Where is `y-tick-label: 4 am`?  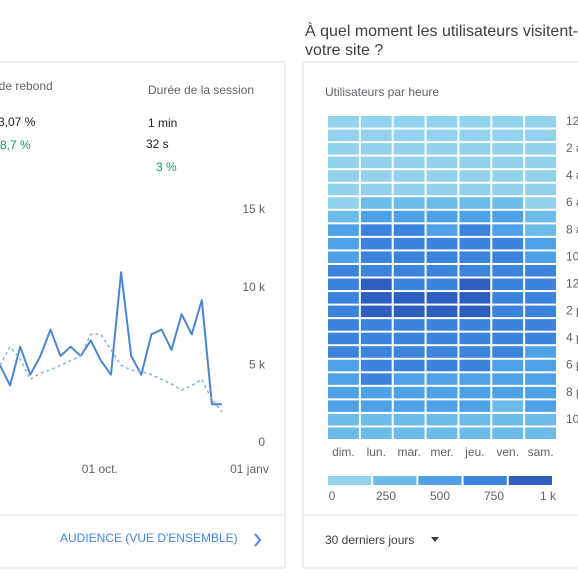
y-tick-label: 4 am is located at coordinates (572, 175).